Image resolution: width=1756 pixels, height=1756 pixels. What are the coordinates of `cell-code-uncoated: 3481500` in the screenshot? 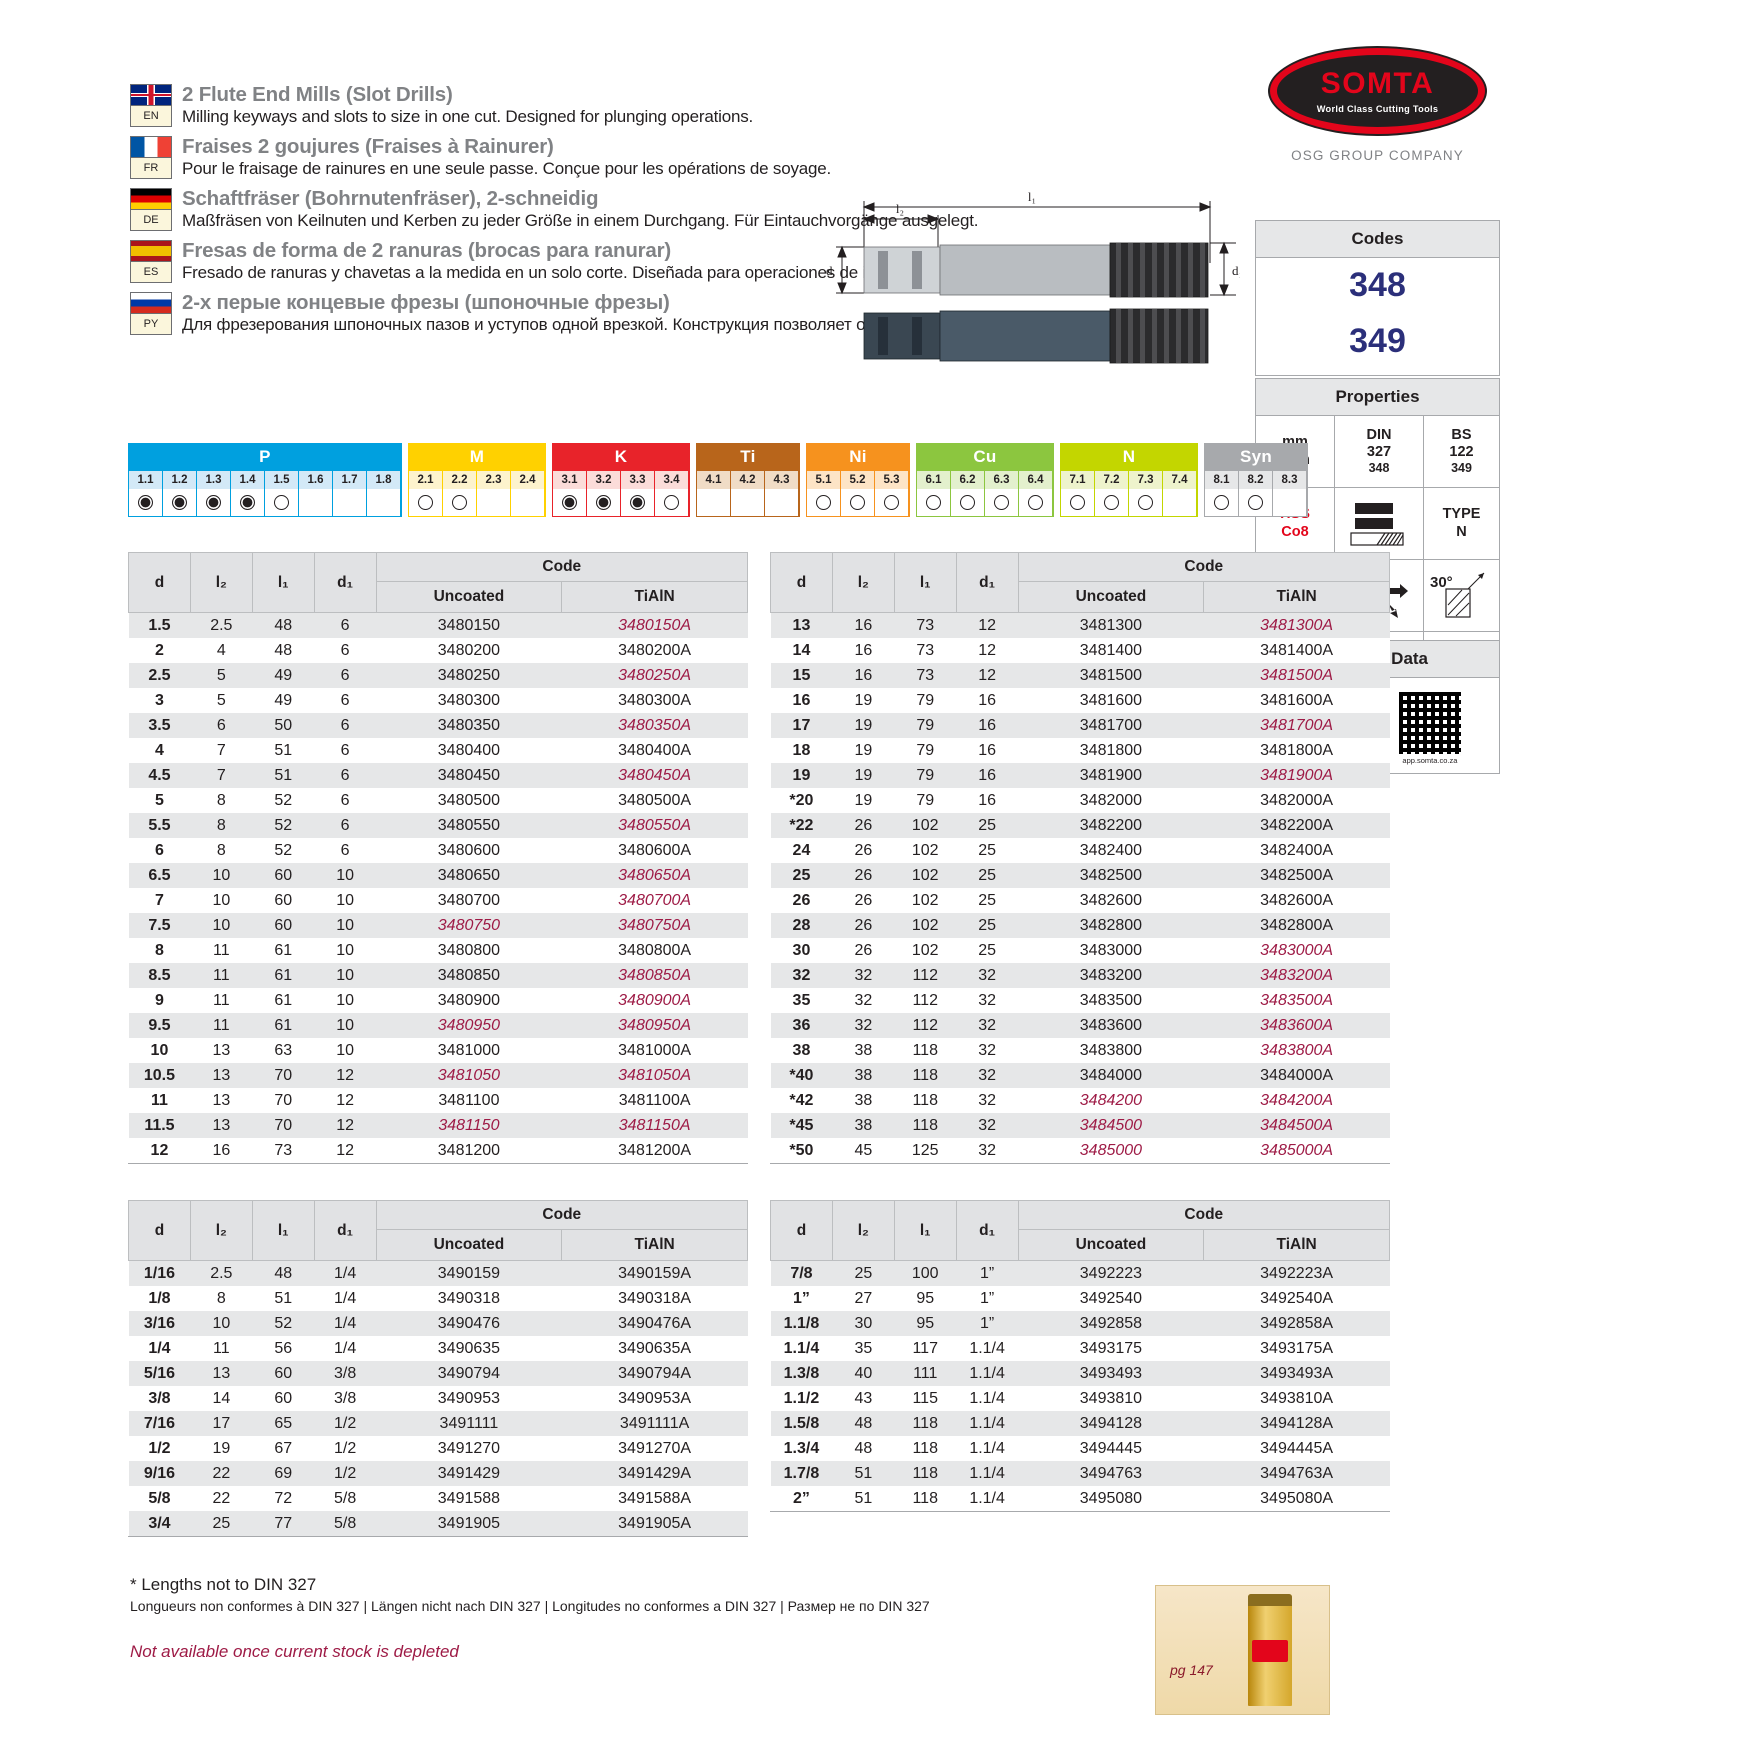 It's located at (1111, 675).